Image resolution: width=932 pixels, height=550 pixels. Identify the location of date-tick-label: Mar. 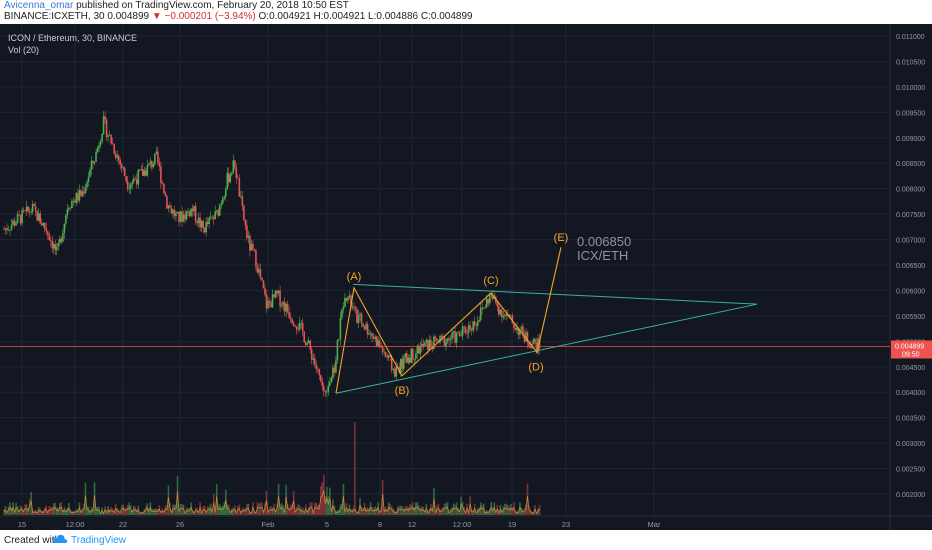
(654, 524).